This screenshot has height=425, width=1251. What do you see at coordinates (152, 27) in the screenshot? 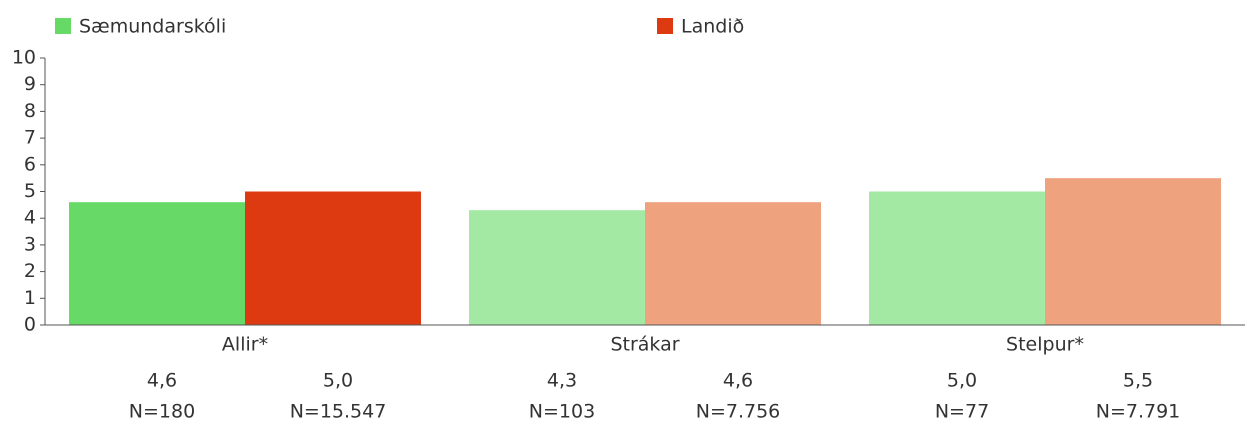
I see `legend-label: Sæmundarskóli` at bounding box center [152, 27].